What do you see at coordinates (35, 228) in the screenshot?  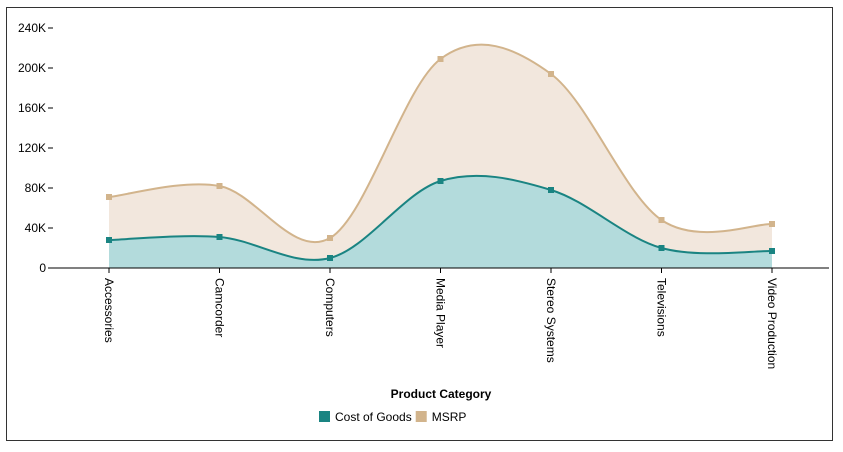 I see `y-tick-label-1: 40K` at bounding box center [35, 228].